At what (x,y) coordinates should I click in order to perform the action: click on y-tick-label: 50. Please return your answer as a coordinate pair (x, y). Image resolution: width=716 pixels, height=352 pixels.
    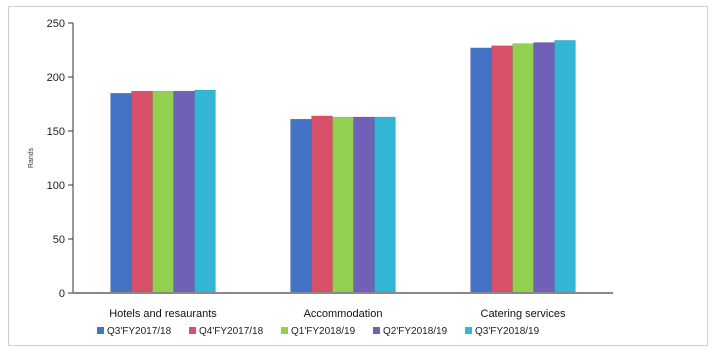
    Looking at the image, I should click on (59, 240).